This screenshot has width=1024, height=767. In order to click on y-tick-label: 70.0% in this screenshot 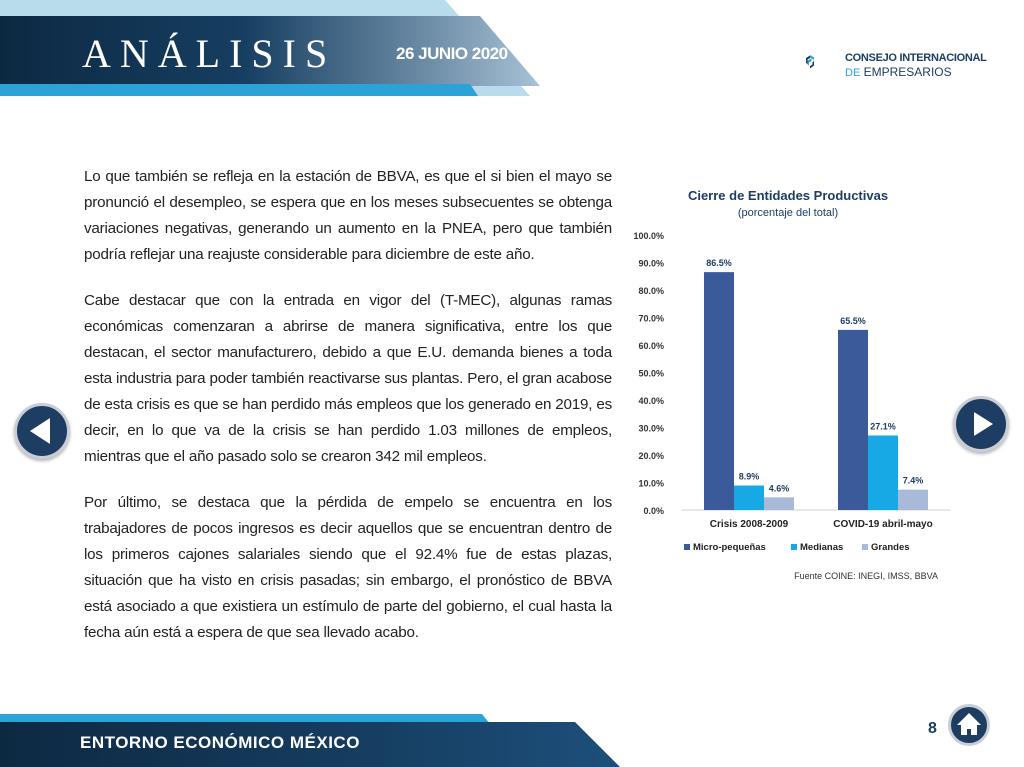, I will do `click(651, 319)`.